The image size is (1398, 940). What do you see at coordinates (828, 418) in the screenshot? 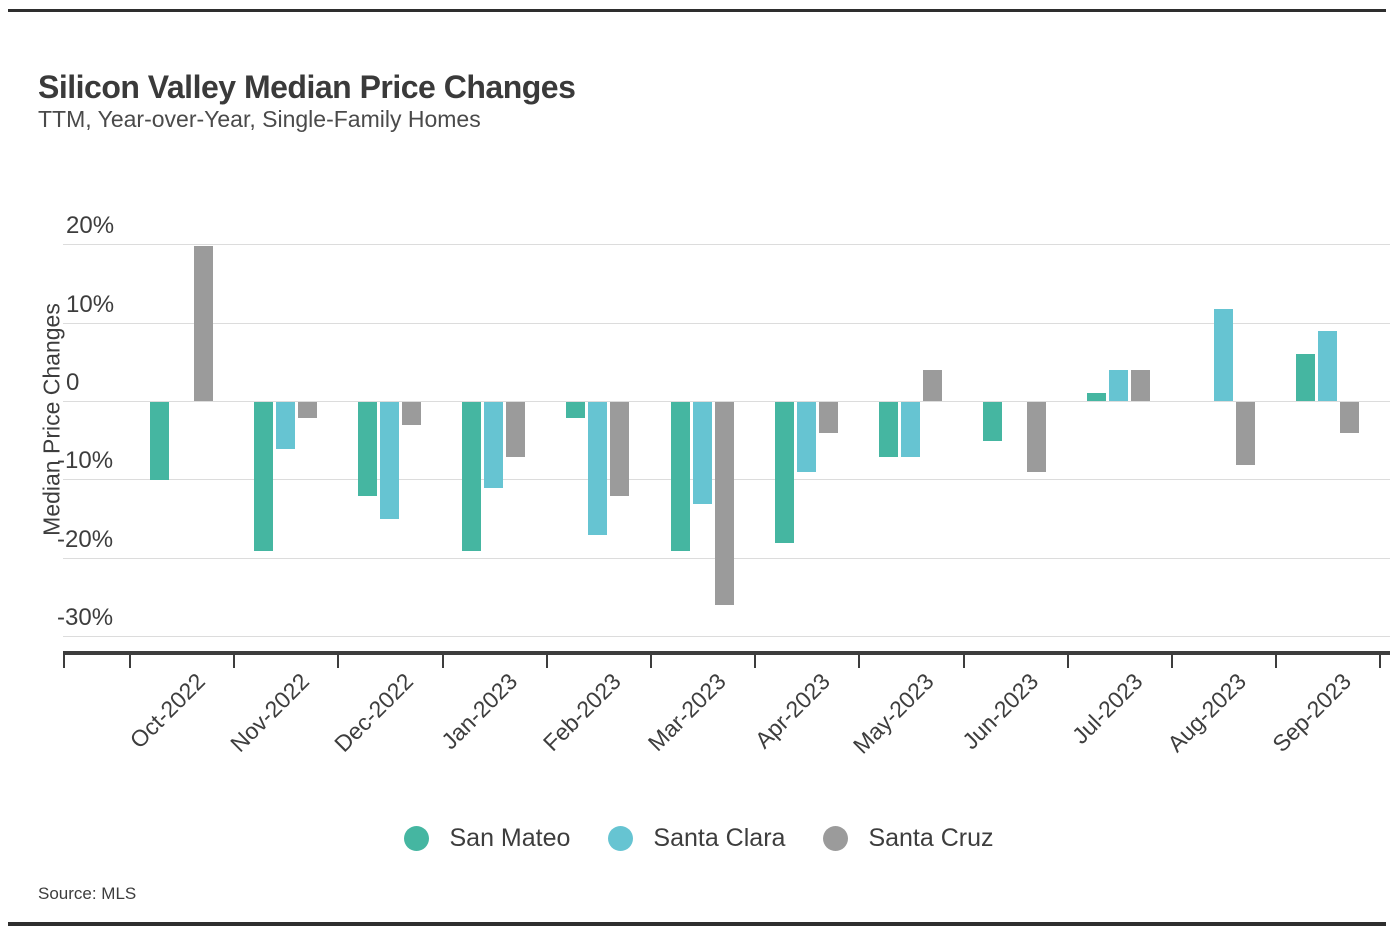
I see `bar-santa-cruz-Apr-2023` at bounding box center [828, 418].